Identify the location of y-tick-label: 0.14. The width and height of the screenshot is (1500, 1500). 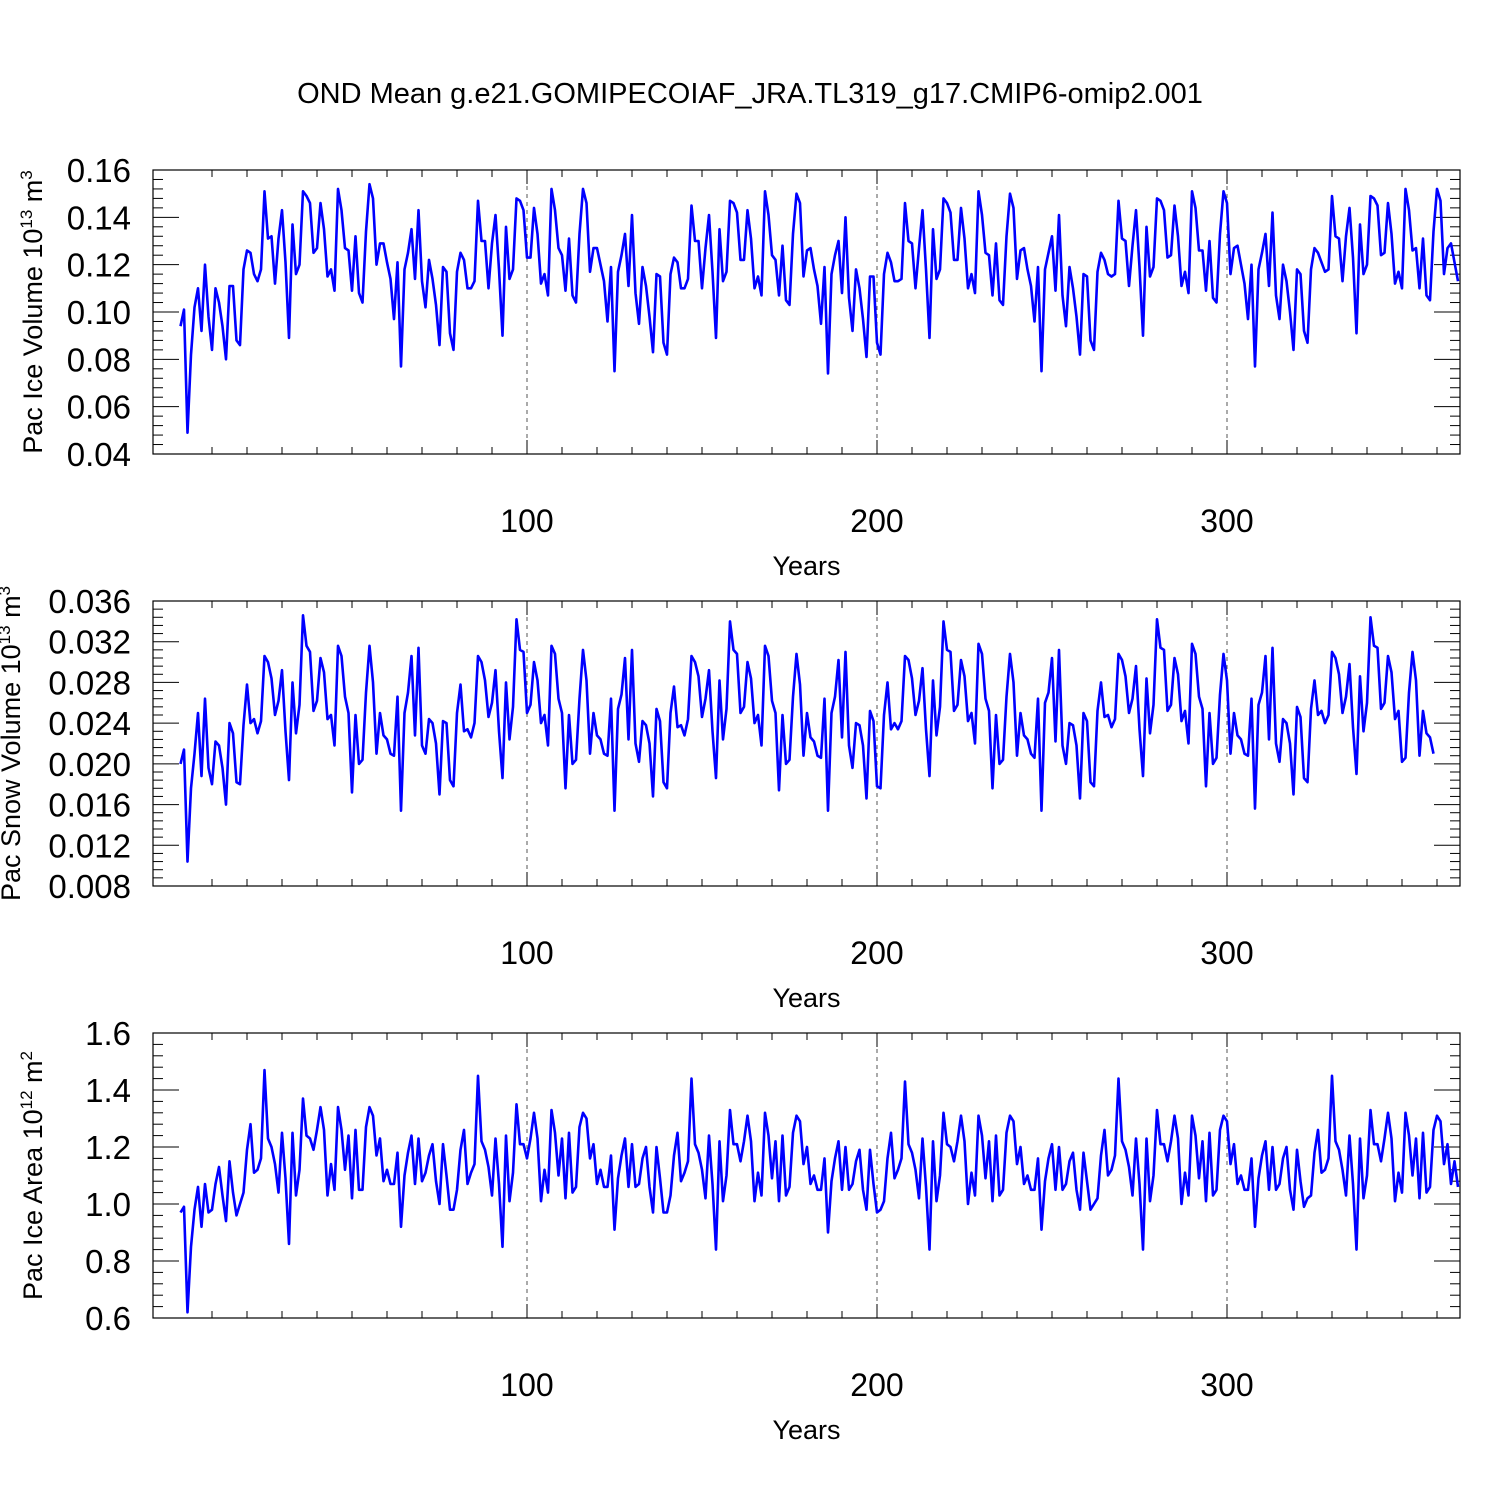
(99, 217).